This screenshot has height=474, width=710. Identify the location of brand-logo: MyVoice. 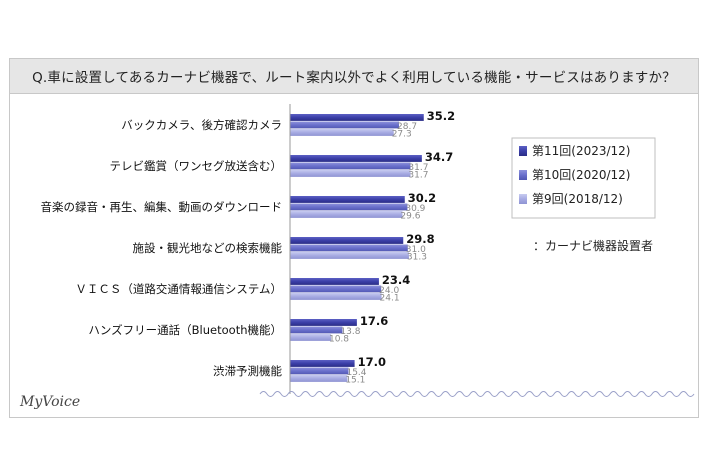
(49, 402).